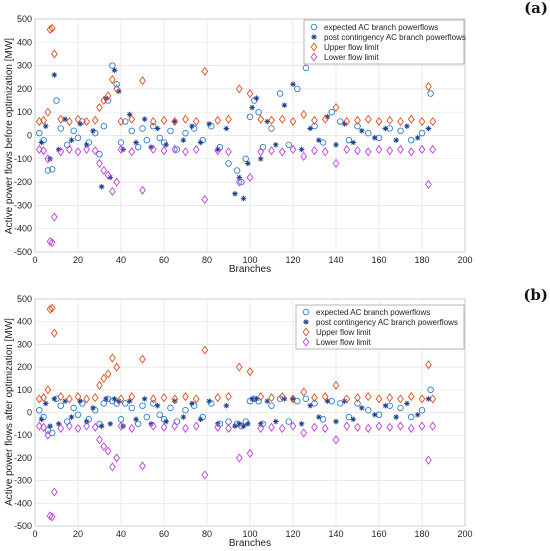 This screenshot has height=551, width=550. What do you see at coordinates (292, 260) in the screenshot?
I see `x-tick-label: 120` at bounding box center [292, 260].